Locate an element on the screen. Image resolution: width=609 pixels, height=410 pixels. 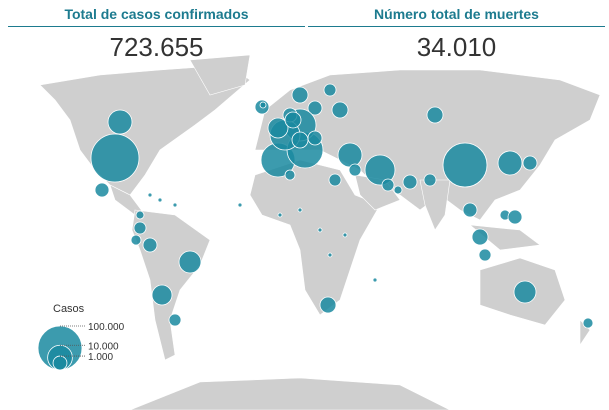
legend-title: Casos is located at coordinates (69, 309).